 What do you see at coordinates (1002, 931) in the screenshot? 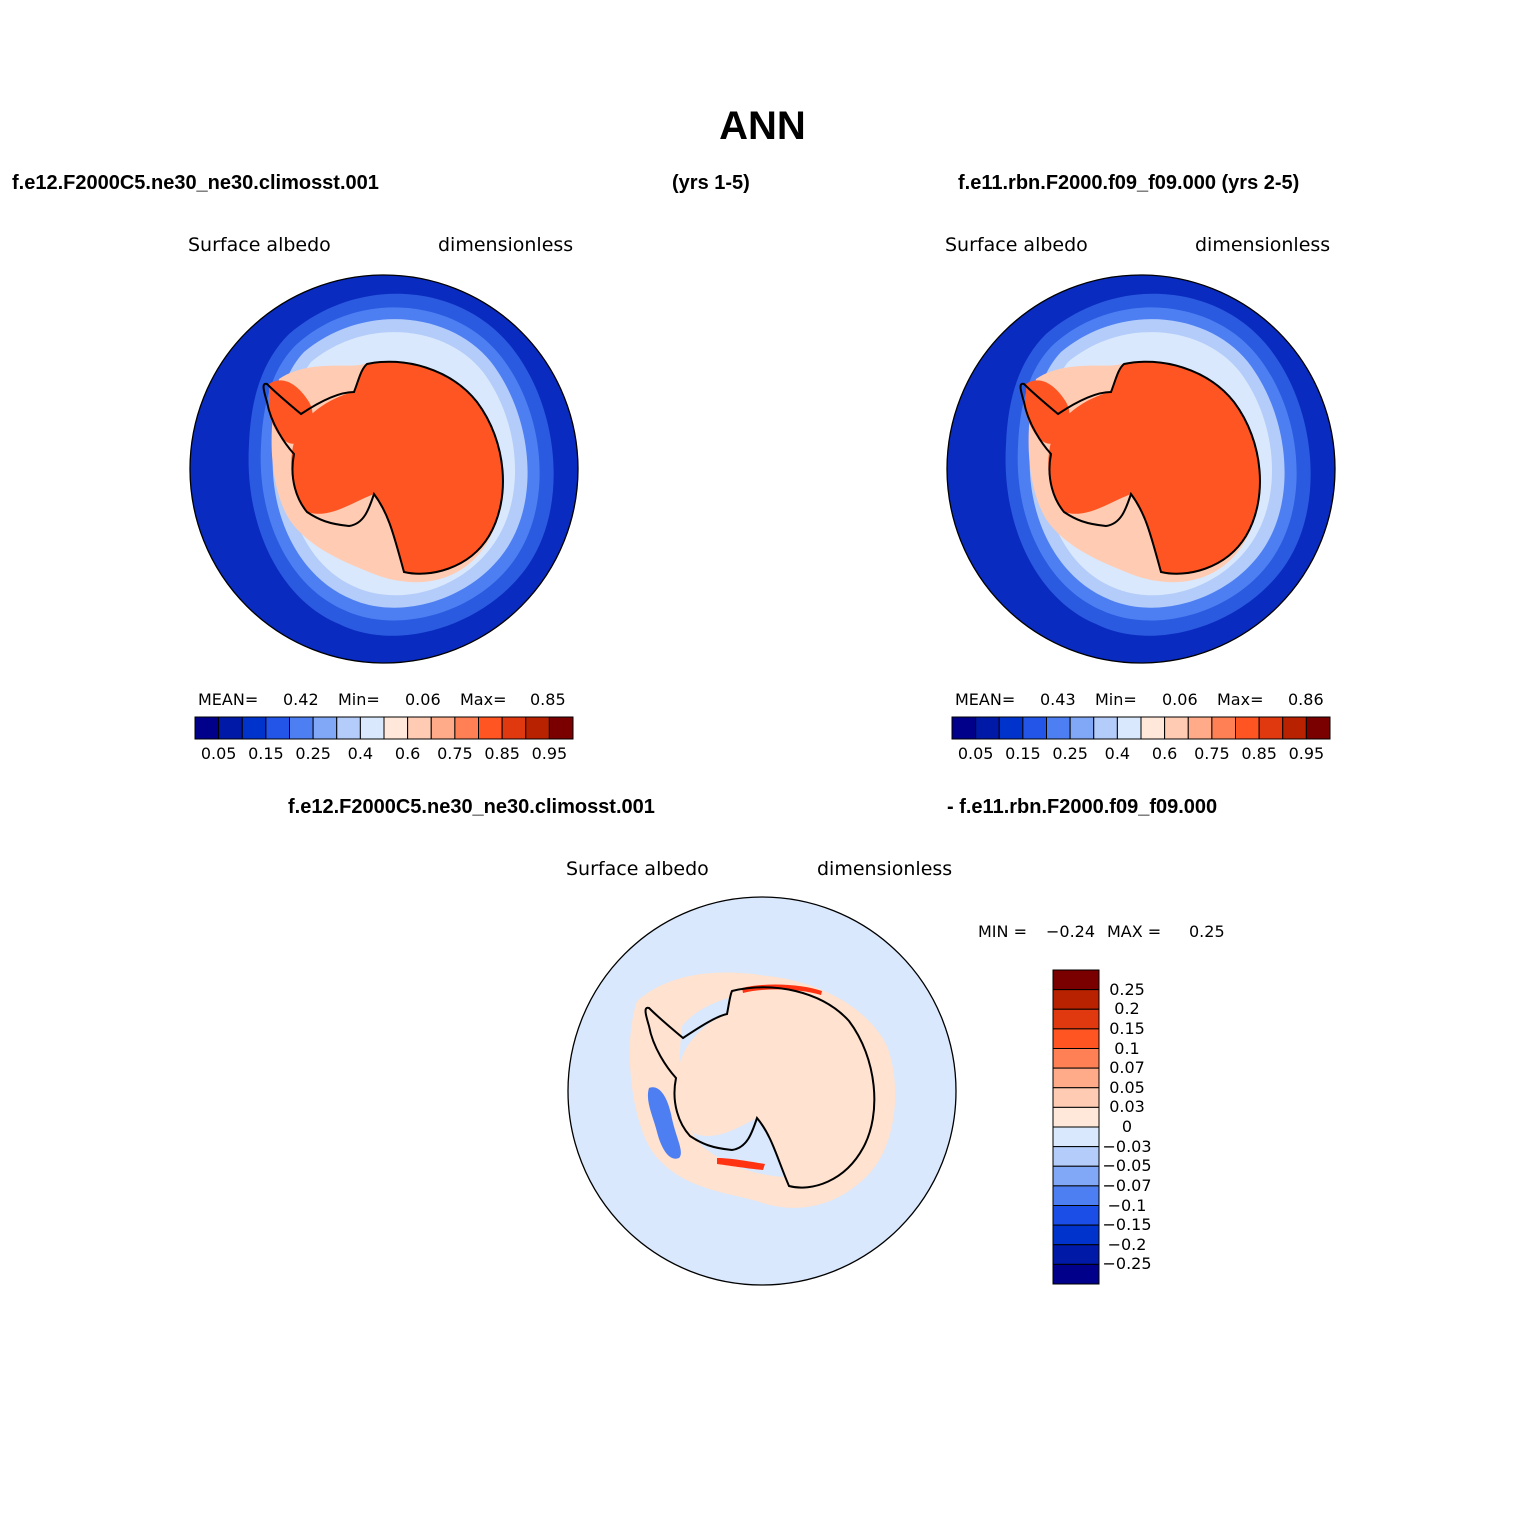
I see `panel3-min-label: MIN =` at bounding box center [1002, 931].